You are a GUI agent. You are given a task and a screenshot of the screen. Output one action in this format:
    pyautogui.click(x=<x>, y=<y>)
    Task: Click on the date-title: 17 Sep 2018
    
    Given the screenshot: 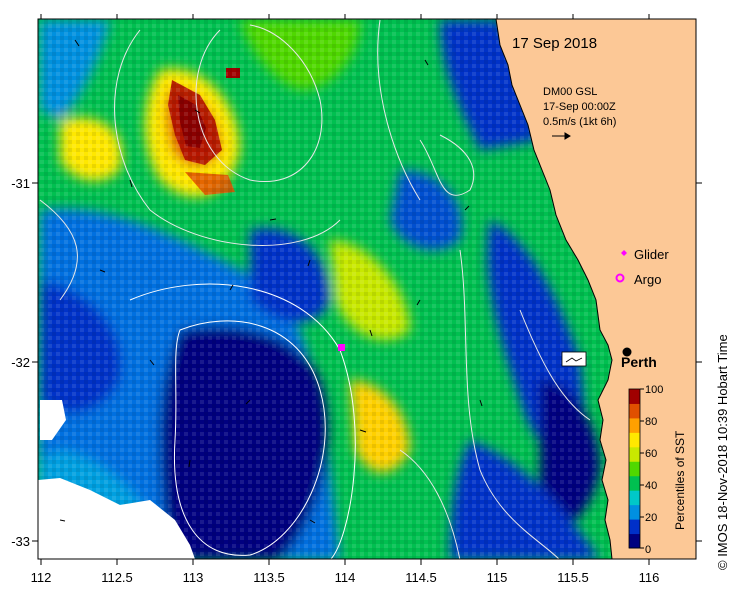 What is the action you would take?
    pyautogui.click(x=554, y=43)
    